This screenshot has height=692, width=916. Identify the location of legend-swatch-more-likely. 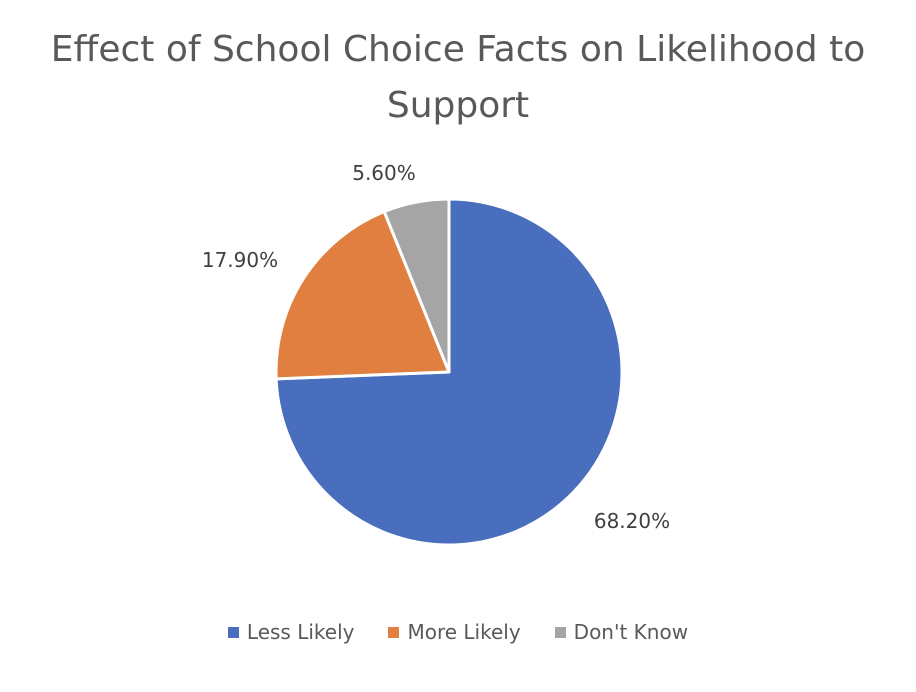
(394, 632).